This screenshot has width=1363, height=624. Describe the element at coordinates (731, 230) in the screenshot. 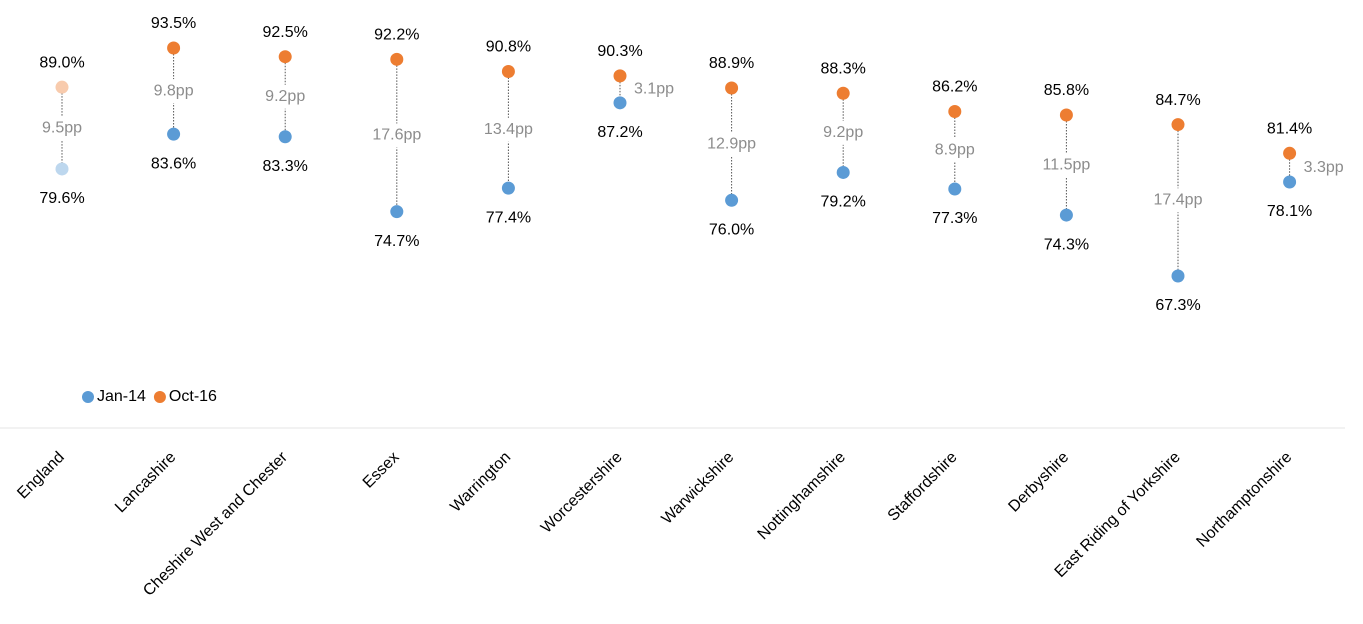

I see `value-label: 76.0%` at that location.